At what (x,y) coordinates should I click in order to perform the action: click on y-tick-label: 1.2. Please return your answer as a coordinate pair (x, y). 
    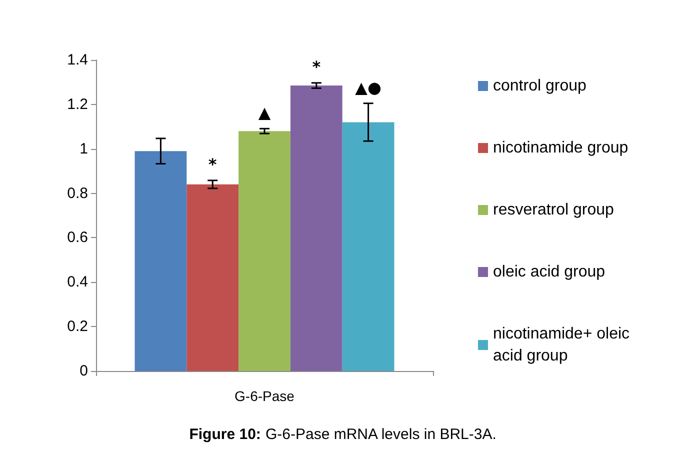
    Looking at the image, I should click on (77, 104).